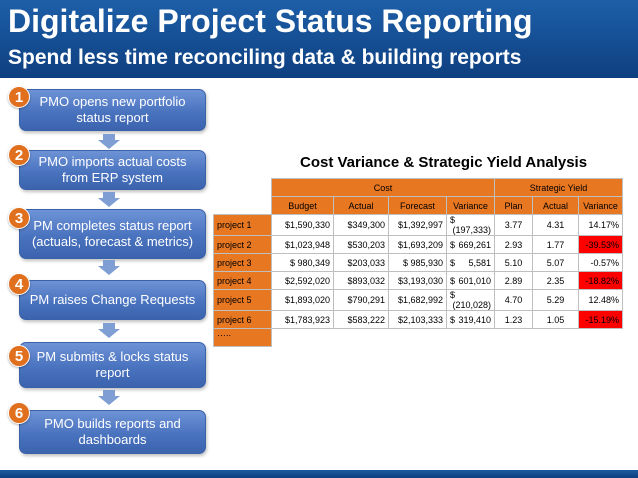 The image size is (638, 478). Describe the element at coordinates (471, 305) in the screenshot. I see `variance-value: (210,028)` at that location.